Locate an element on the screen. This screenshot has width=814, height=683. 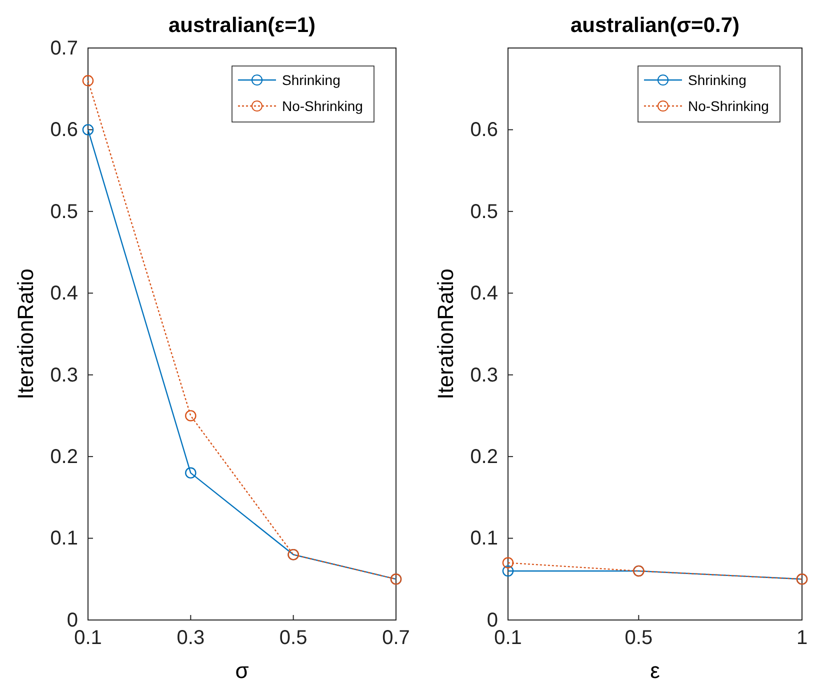
x-axis-title: ε is located at coordinates (655, 670).